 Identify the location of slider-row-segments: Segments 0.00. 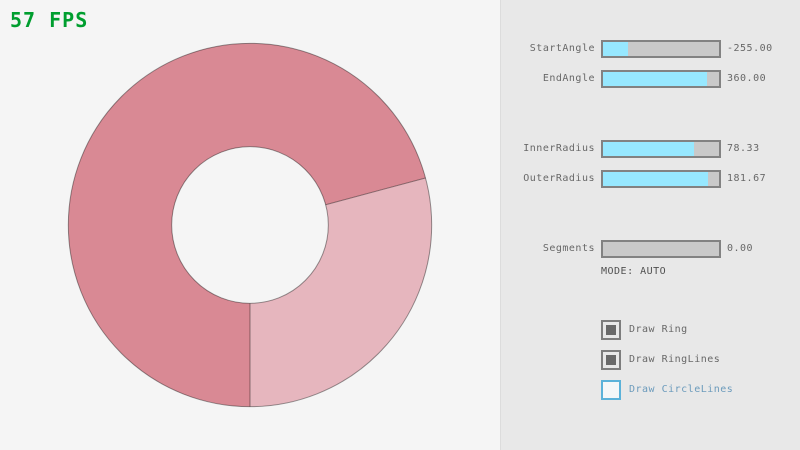
(650, 249).